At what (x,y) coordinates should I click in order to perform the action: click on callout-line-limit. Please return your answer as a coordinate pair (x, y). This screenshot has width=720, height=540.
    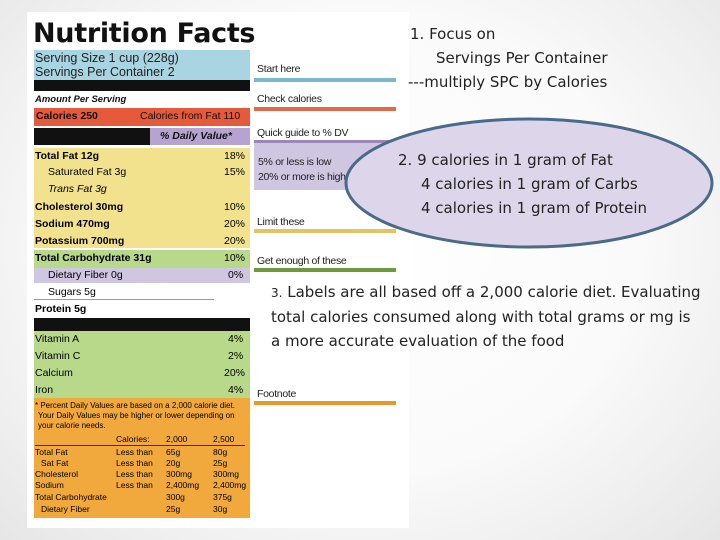
    Looking at the image, I should click on (325, 231).